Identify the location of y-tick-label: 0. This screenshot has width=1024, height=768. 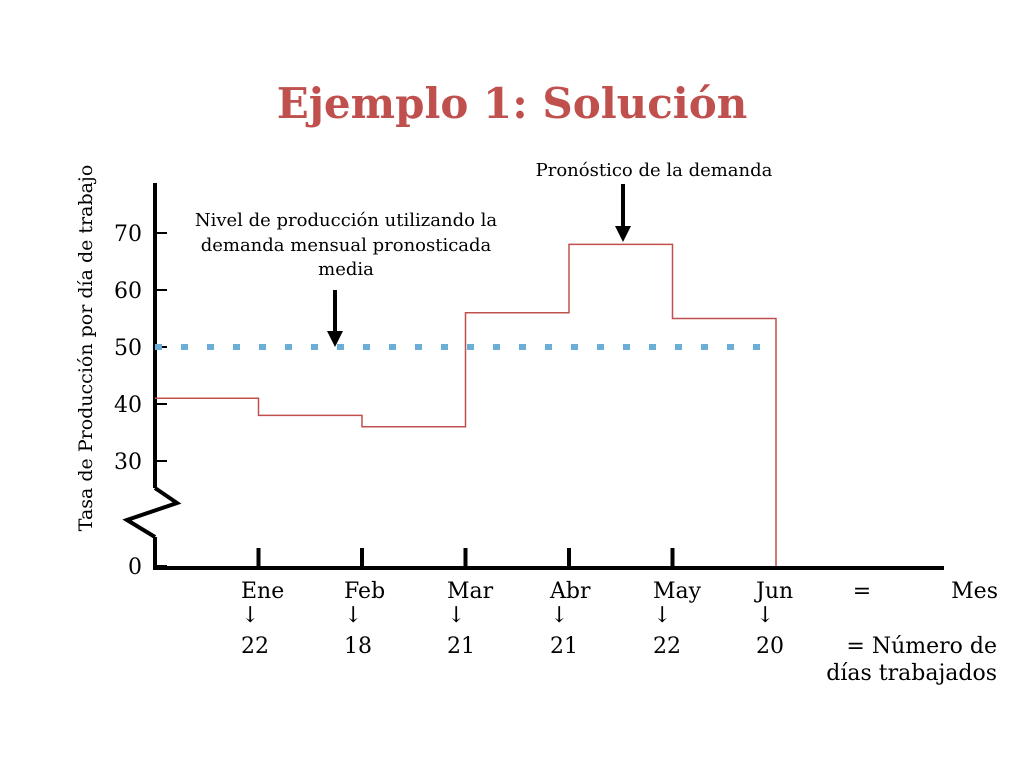
(135, 567).